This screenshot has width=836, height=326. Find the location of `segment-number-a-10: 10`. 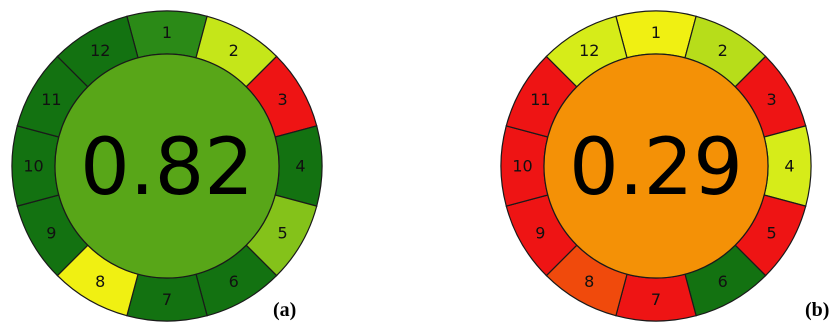

segment-number-a-10: 10 is located at coordinates (33, 166).